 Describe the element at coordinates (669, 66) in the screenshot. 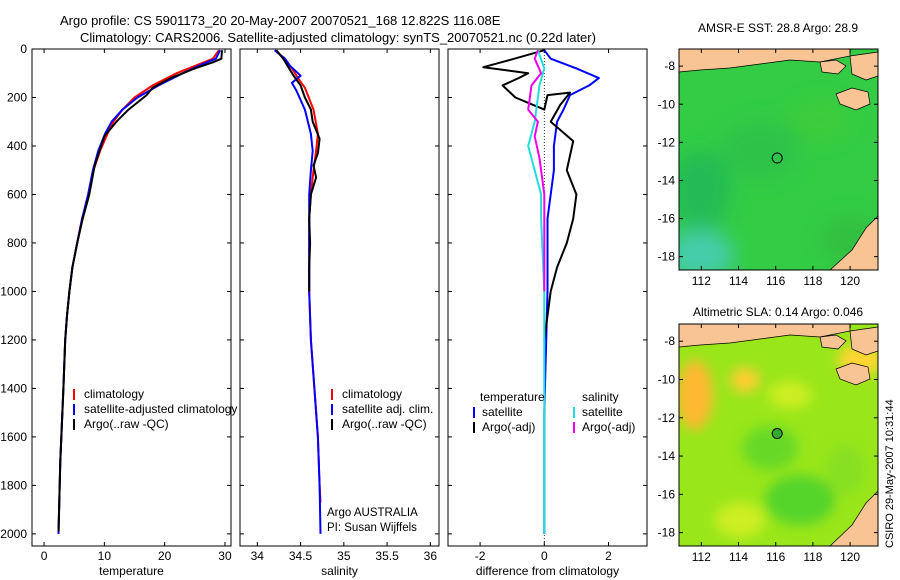

I see `sst_map-ytick-label: -8` at that location.